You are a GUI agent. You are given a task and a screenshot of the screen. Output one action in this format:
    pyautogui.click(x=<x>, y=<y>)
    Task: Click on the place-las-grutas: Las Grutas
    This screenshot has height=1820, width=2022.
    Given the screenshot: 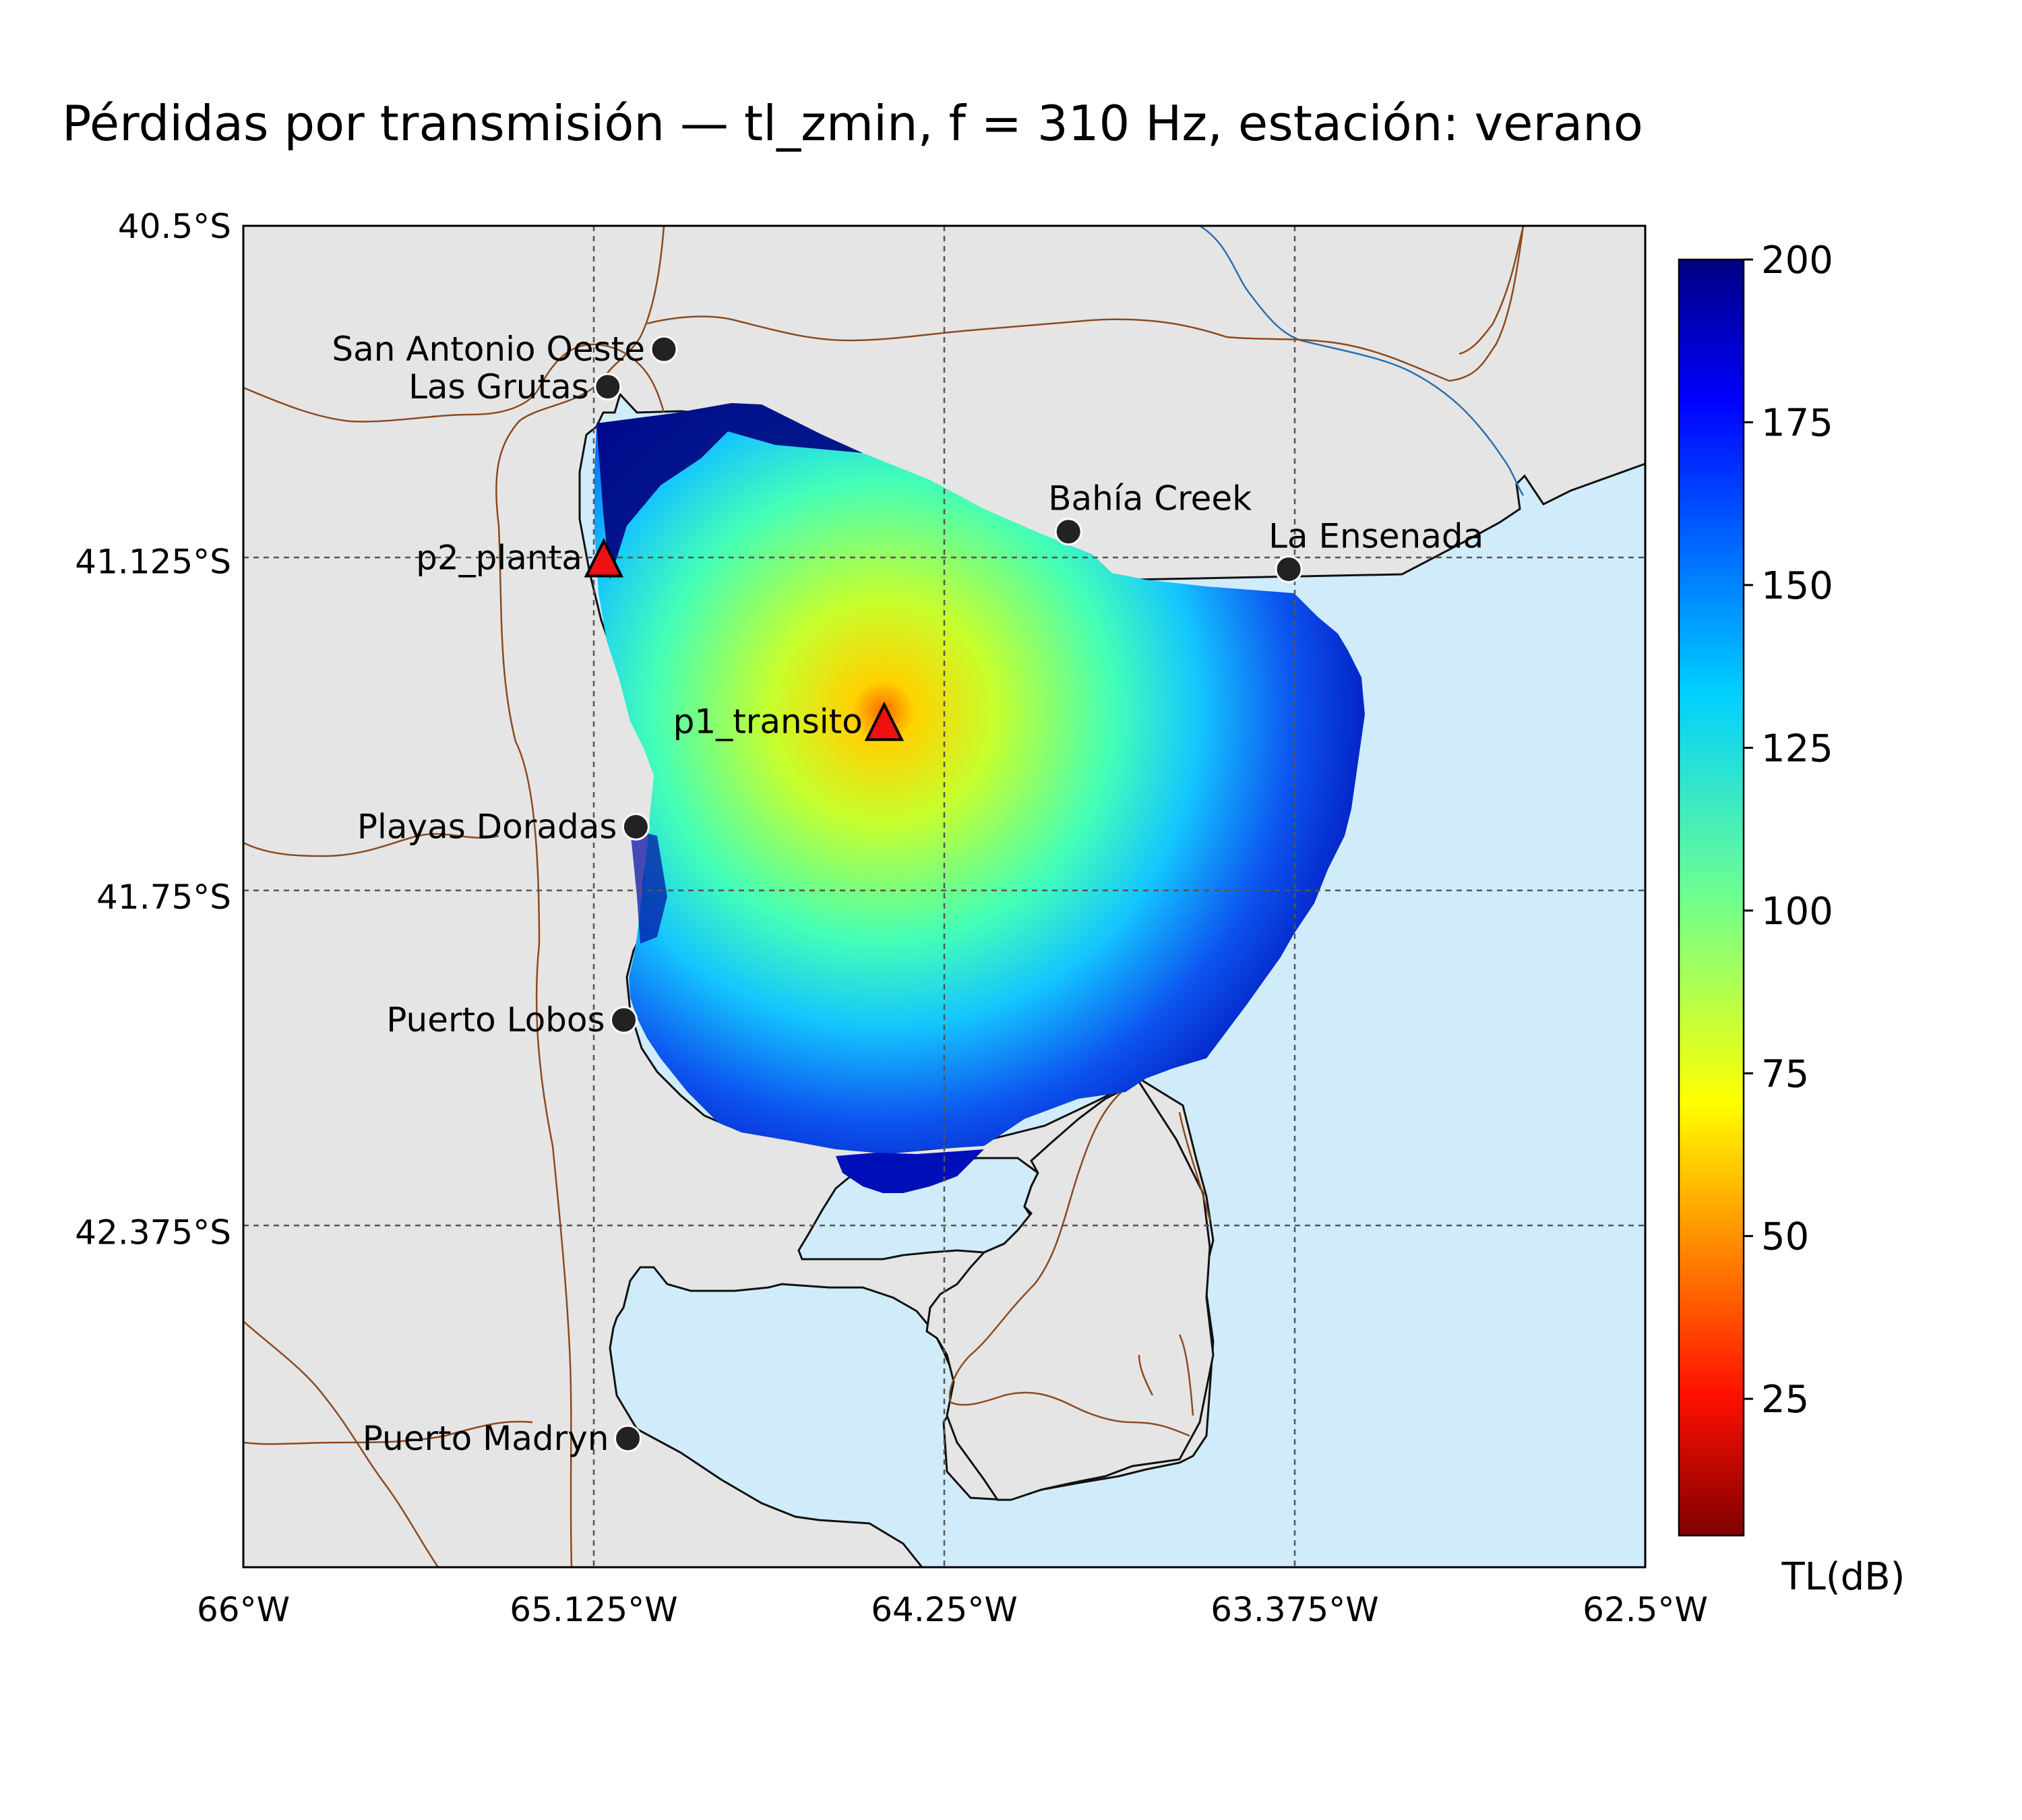 What is the action you would take?
    pyautogui.click(x=515, y=386)
    